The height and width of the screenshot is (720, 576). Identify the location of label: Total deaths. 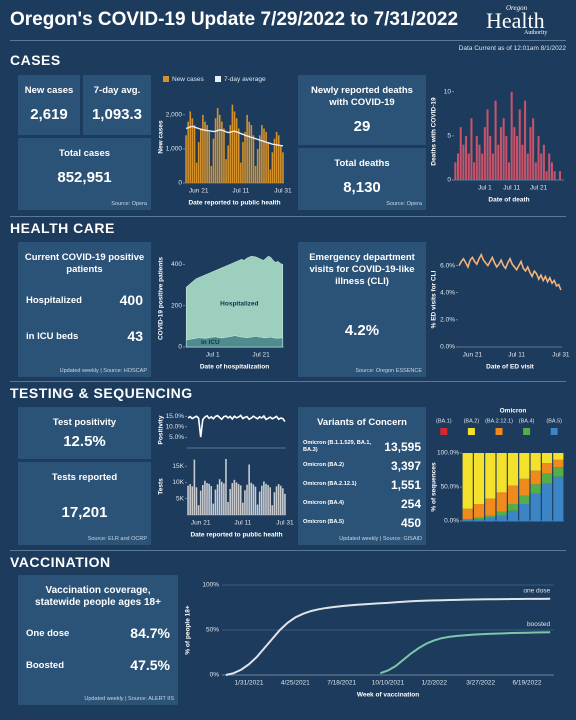
(362, 163).